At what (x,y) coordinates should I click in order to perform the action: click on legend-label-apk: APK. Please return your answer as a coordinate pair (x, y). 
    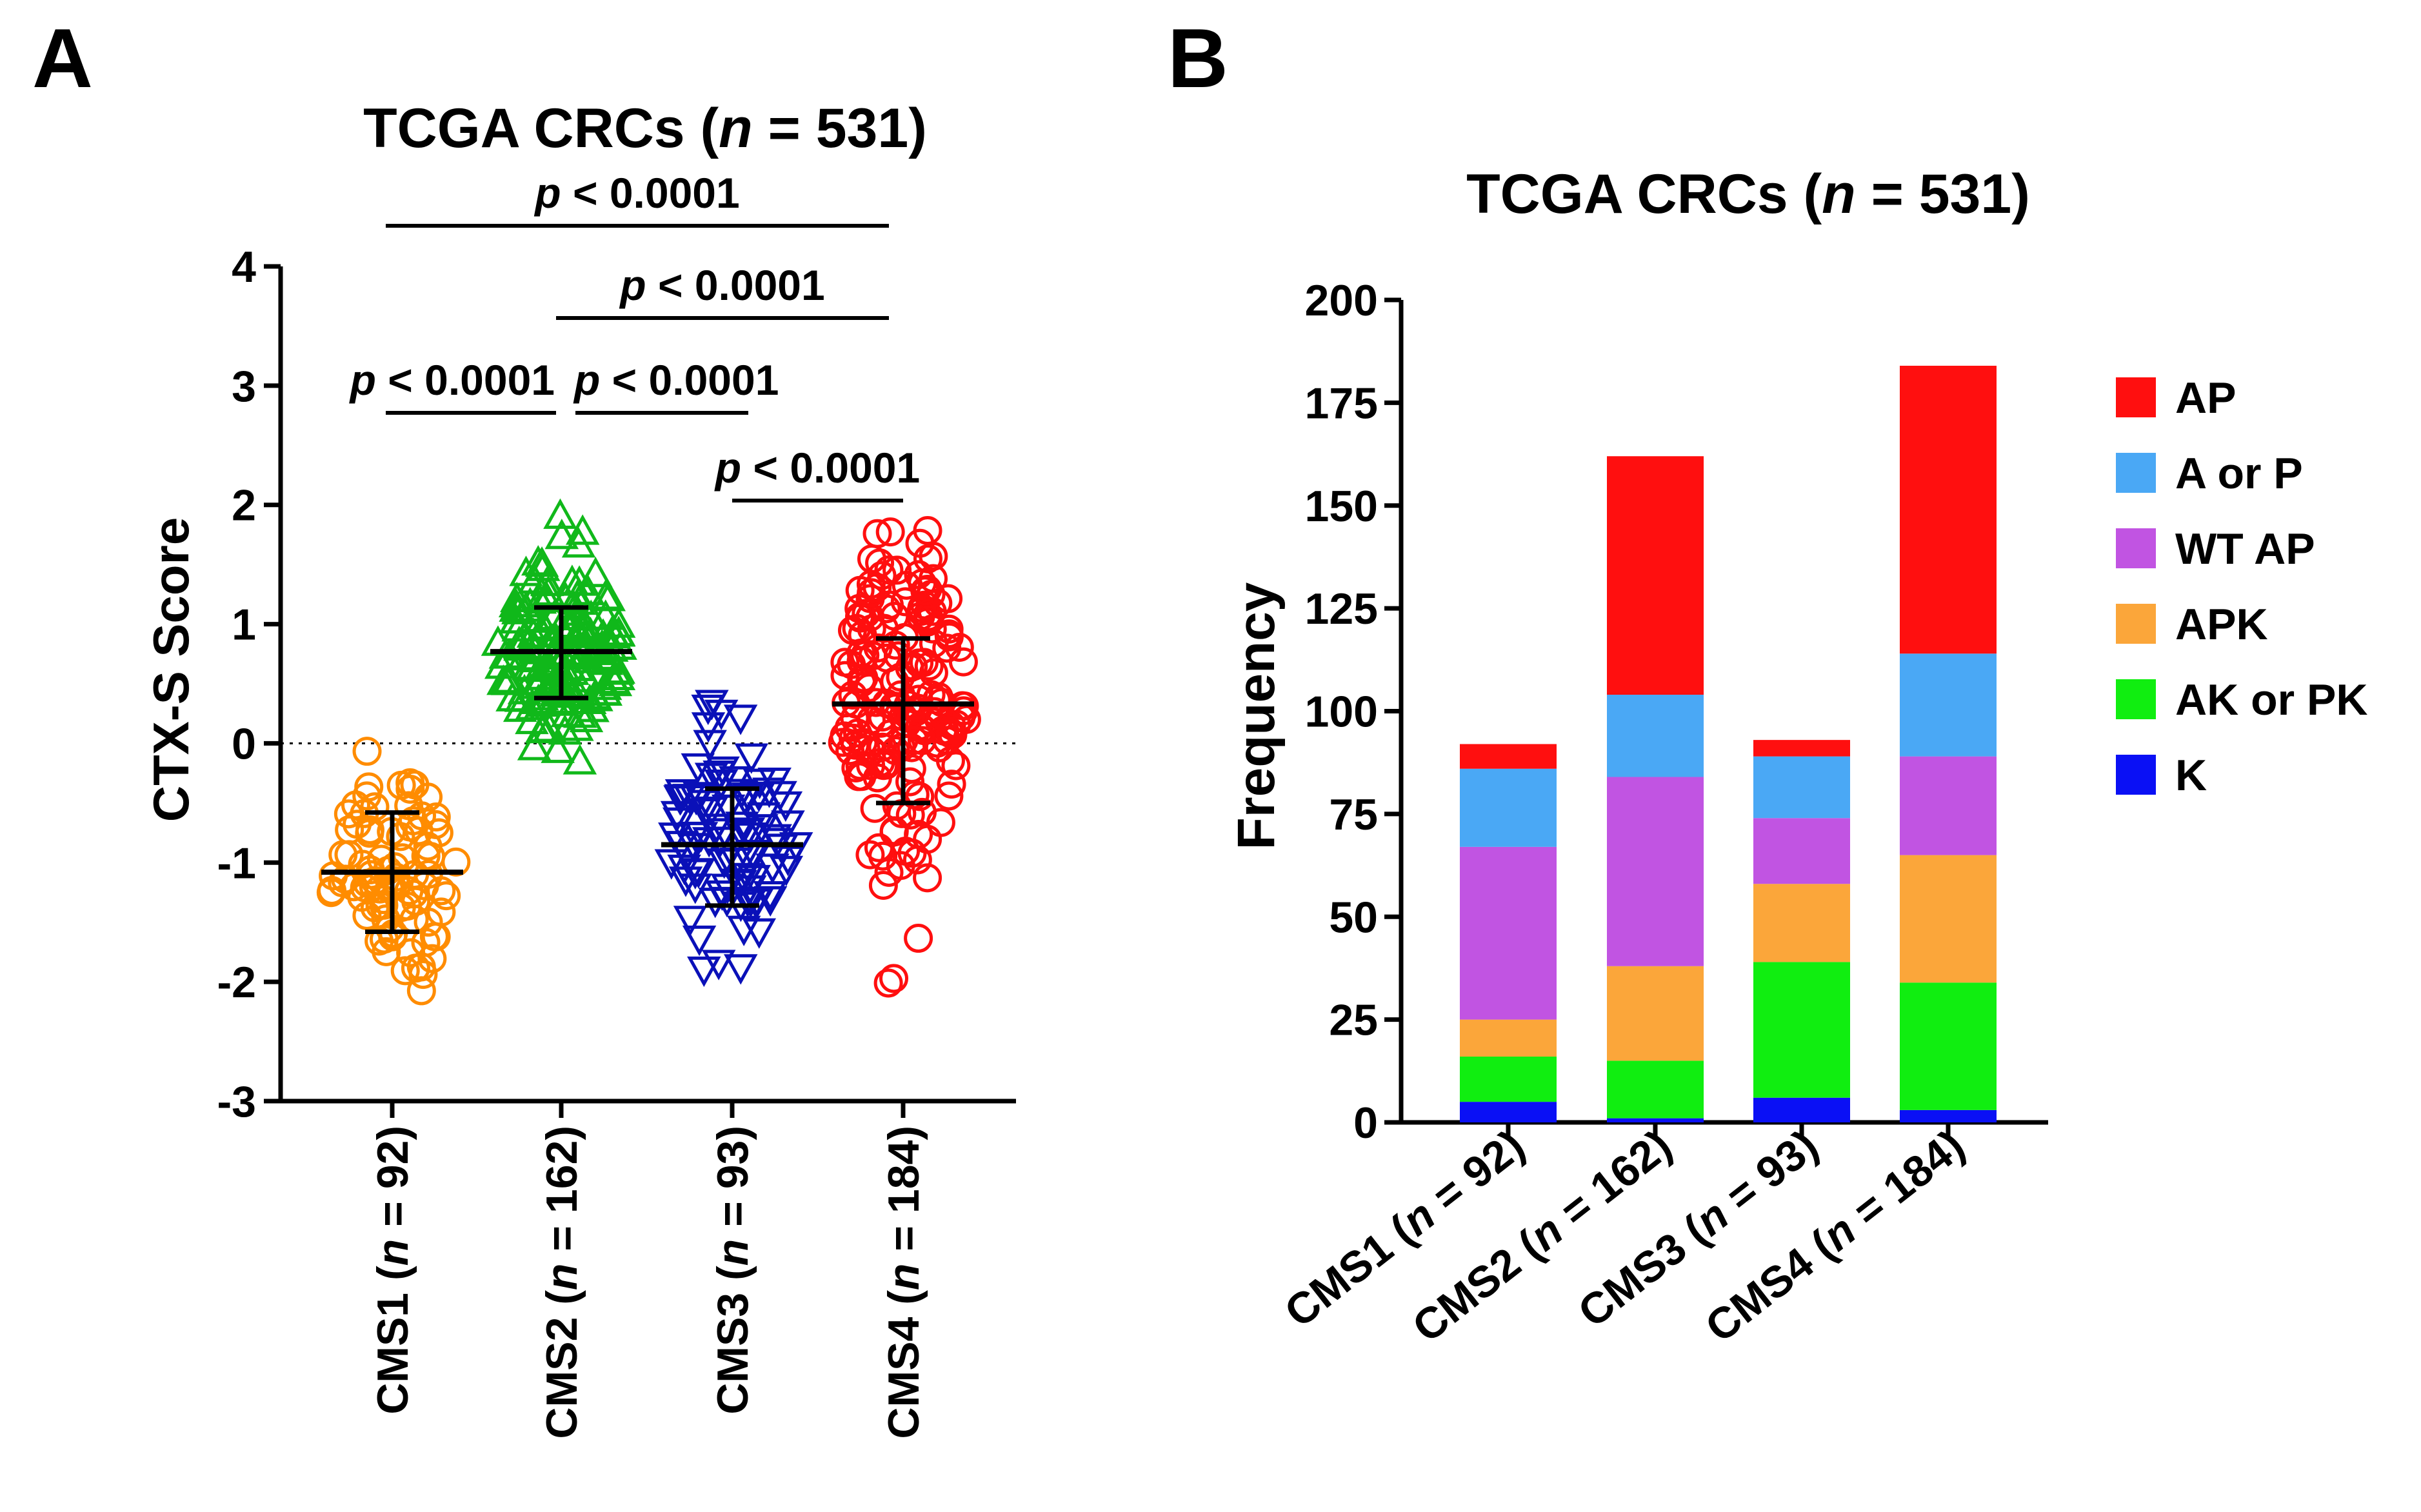
    Looking at the image, I should click on (2221, 624).